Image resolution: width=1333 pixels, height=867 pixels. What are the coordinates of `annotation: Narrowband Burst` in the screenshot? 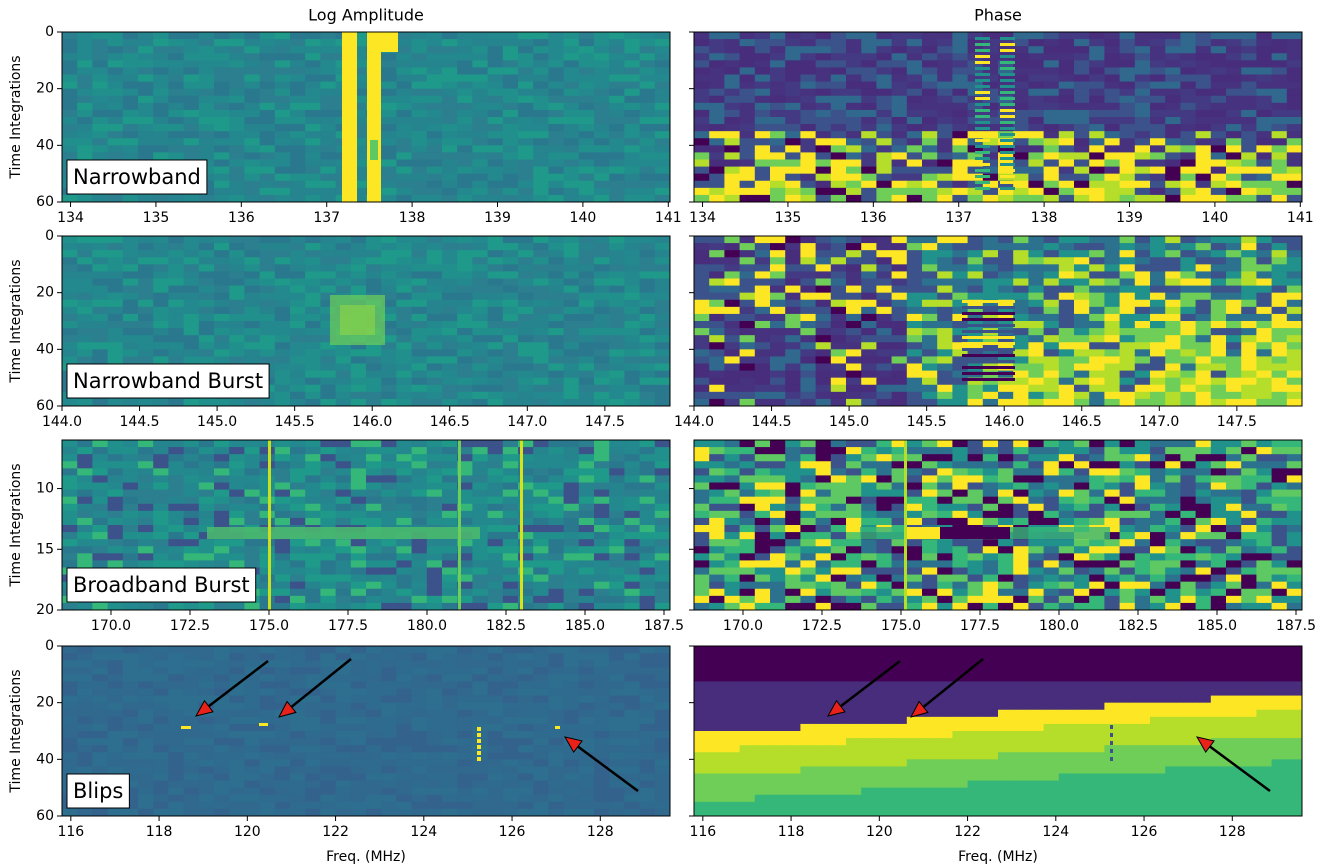 It's located at (168, 381).